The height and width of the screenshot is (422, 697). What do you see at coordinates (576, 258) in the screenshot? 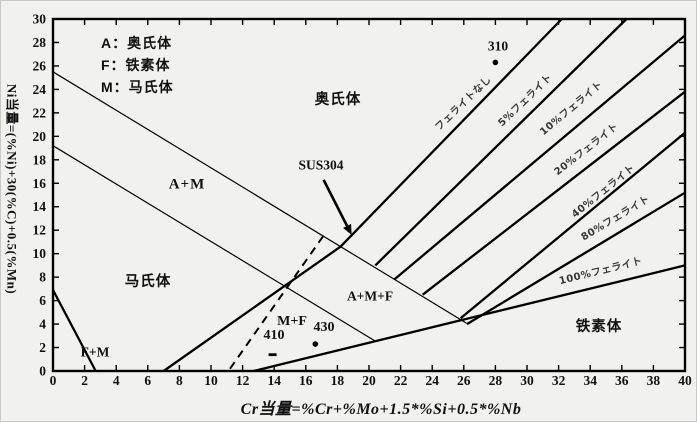
I see `boundary-line-ferrite-80pct` at bounding box center [576, 258].